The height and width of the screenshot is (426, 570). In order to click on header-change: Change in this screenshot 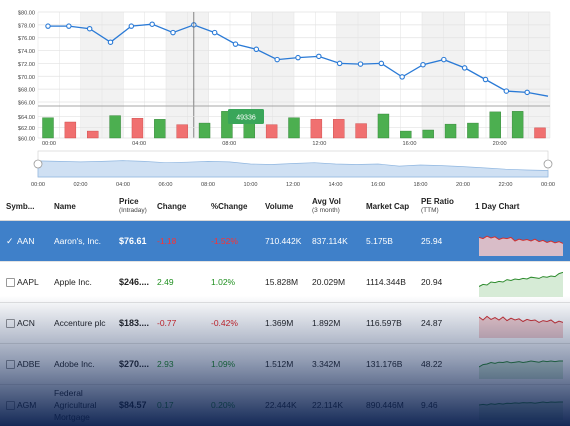, I will do `click(172, 206)`.